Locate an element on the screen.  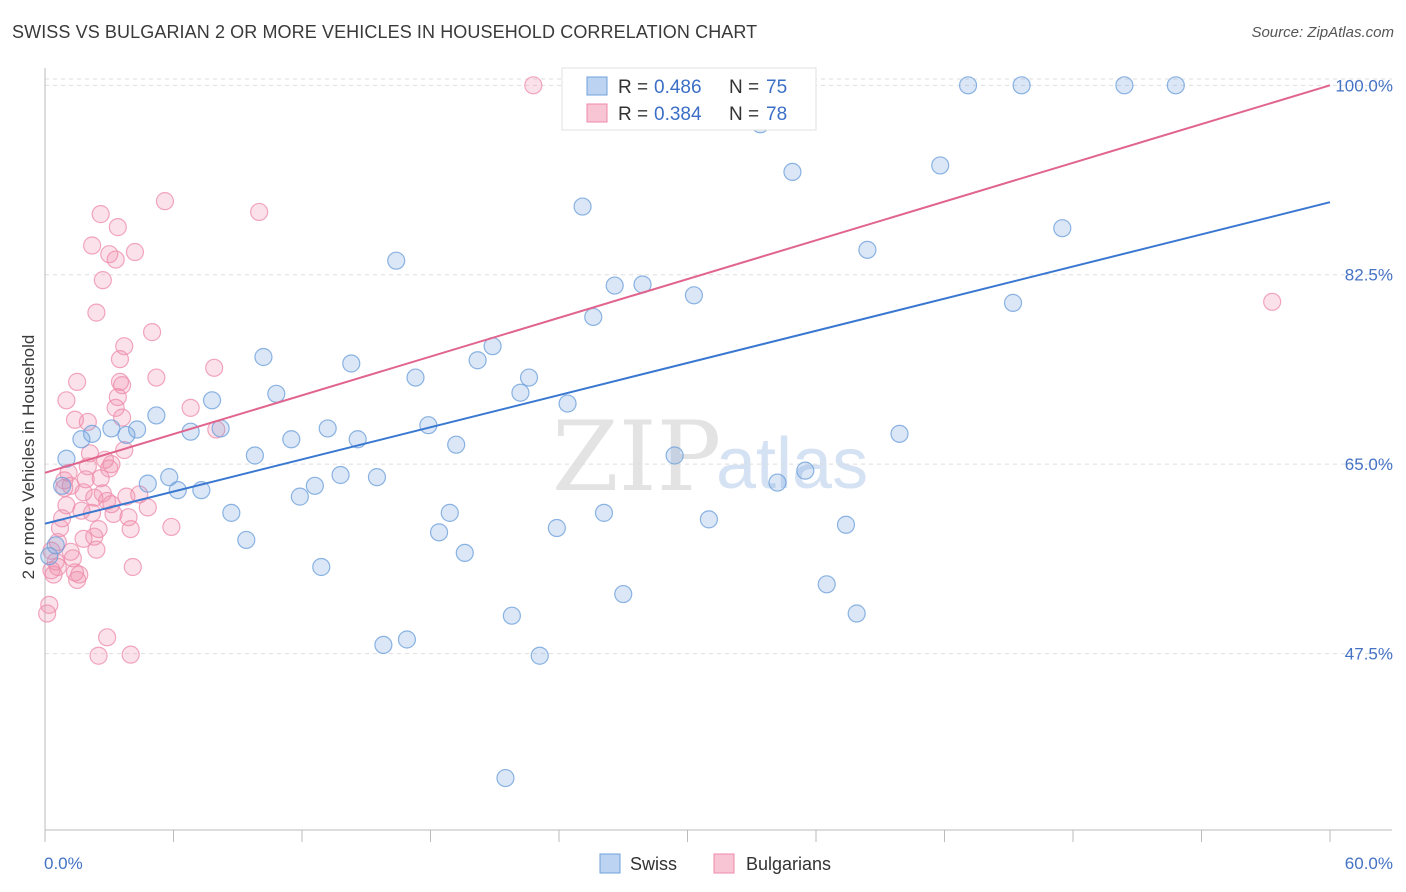
chart-source: Source: ZipAtlas.com is located at coordinates (1322, 32).